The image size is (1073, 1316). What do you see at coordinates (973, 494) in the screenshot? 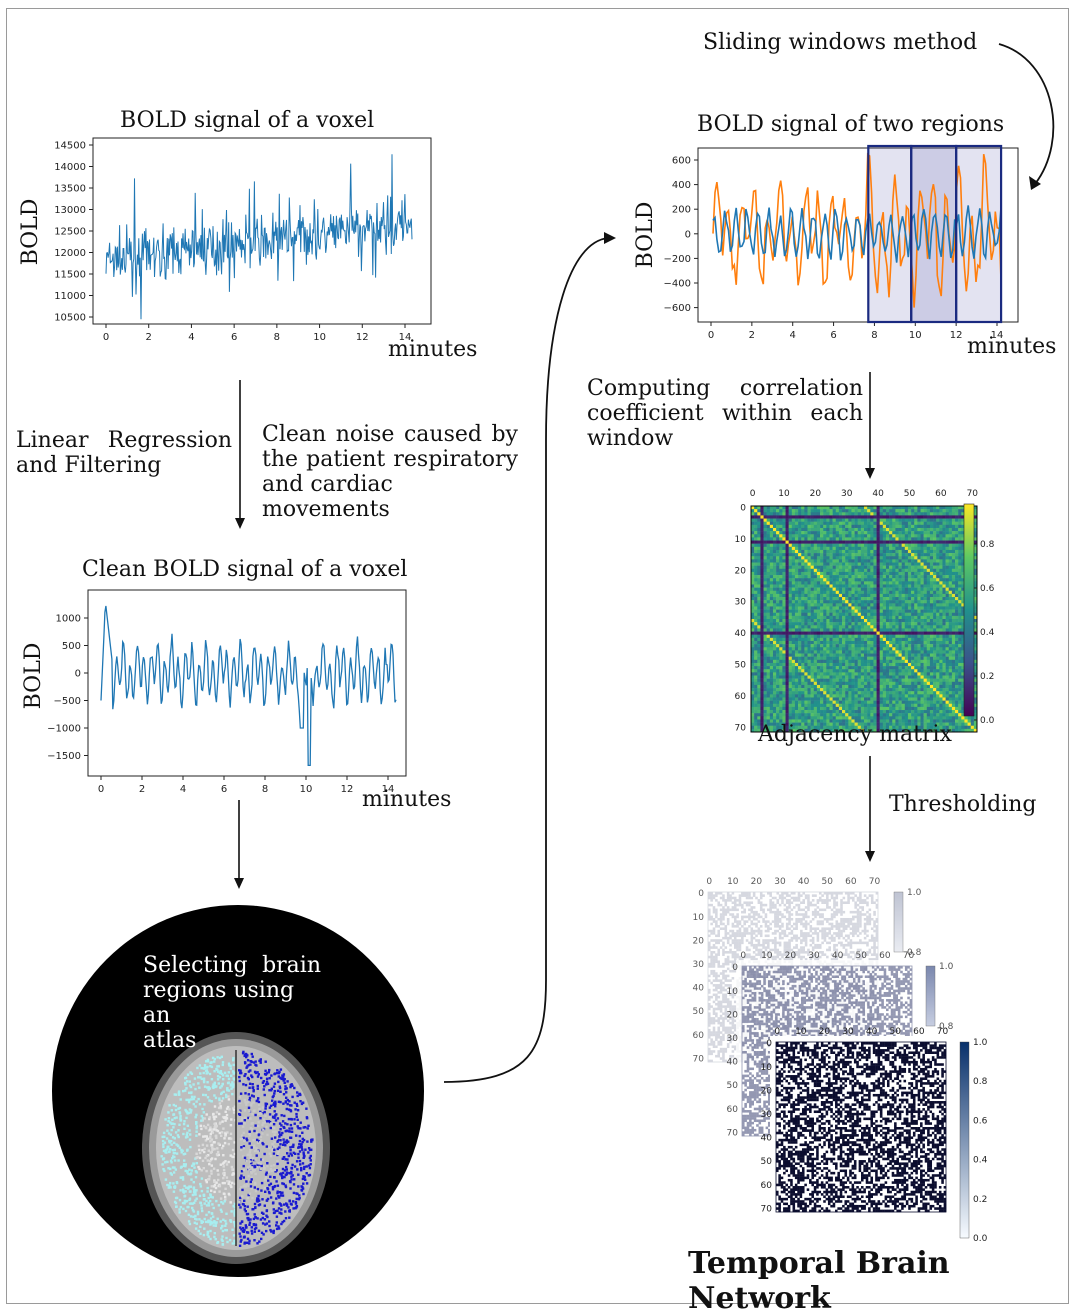
I see `adjacency-top-tick: 70` at bounding box center [973, 494].